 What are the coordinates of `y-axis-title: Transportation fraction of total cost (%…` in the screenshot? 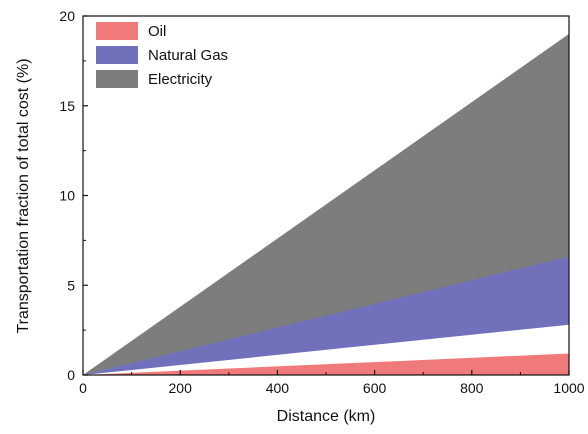 It's located at (23, 195).